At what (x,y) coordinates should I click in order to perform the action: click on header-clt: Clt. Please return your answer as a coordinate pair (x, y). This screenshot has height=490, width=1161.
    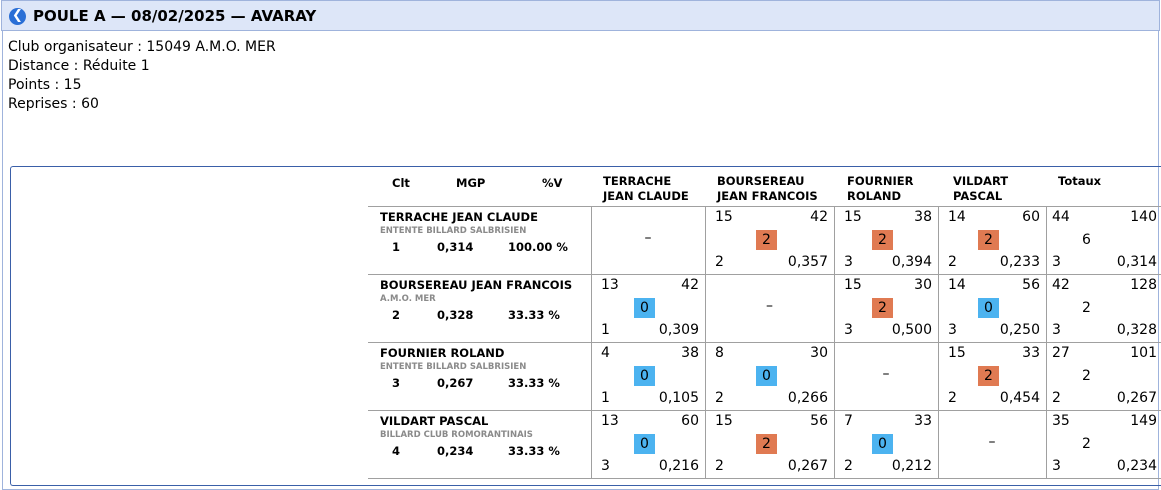
    Looking at the image, I should click on (401, 183).